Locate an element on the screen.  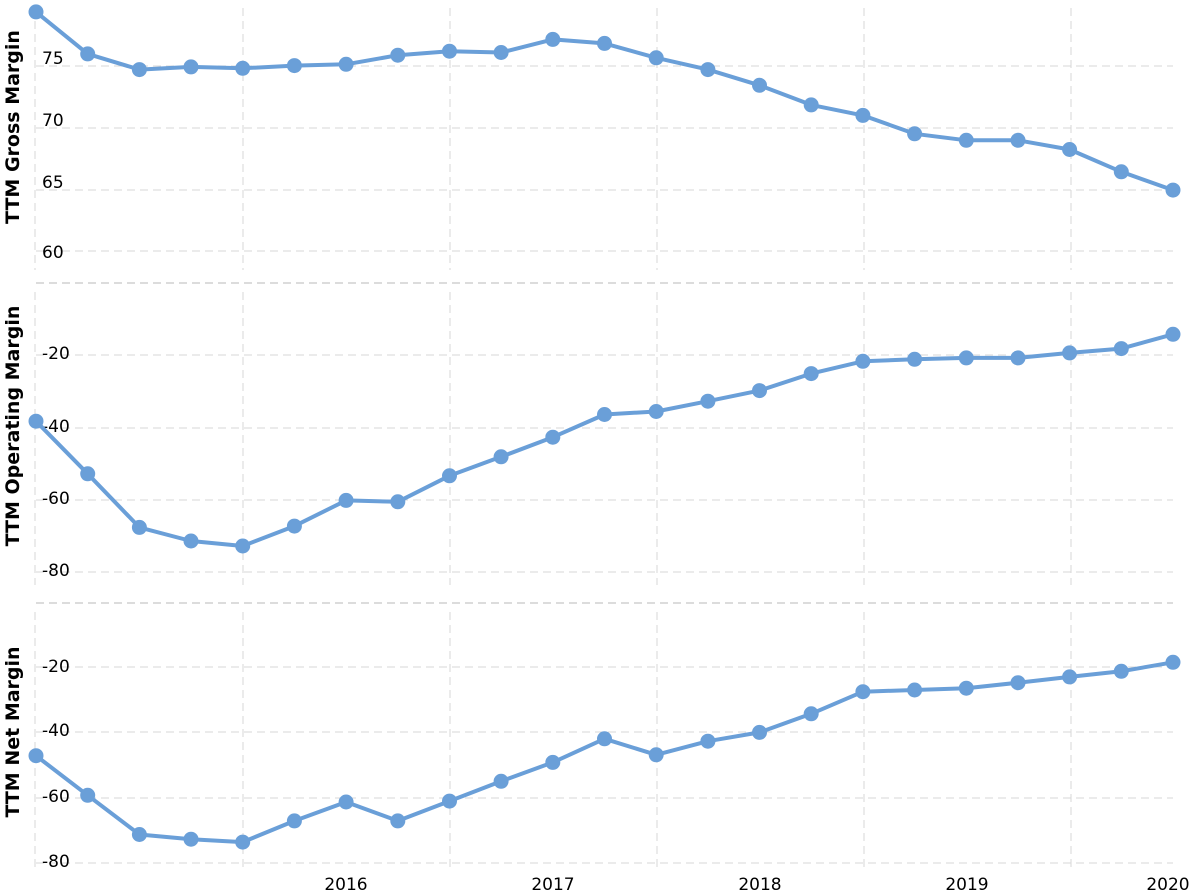
operating-margin-axis-label: TTM Operating Margin is located at coordinates (13, 426).